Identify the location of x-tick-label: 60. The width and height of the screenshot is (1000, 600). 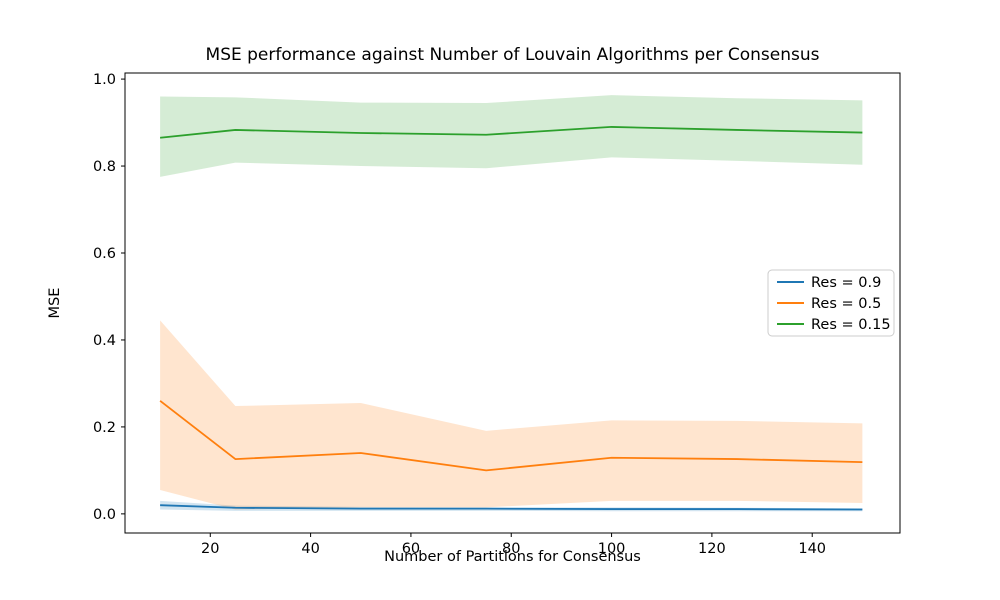
(411, 549).